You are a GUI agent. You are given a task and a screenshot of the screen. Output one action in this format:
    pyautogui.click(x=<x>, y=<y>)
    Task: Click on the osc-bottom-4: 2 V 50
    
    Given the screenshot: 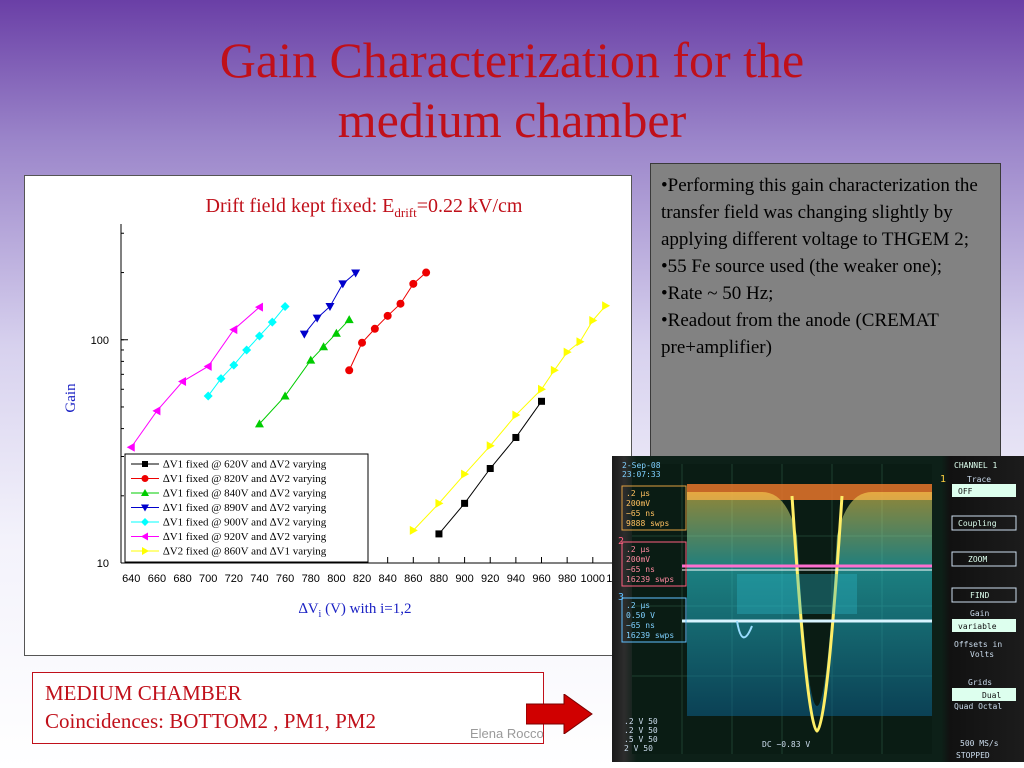 What is the action you would take?
    pyautogui.click(x=638, y=748)
    